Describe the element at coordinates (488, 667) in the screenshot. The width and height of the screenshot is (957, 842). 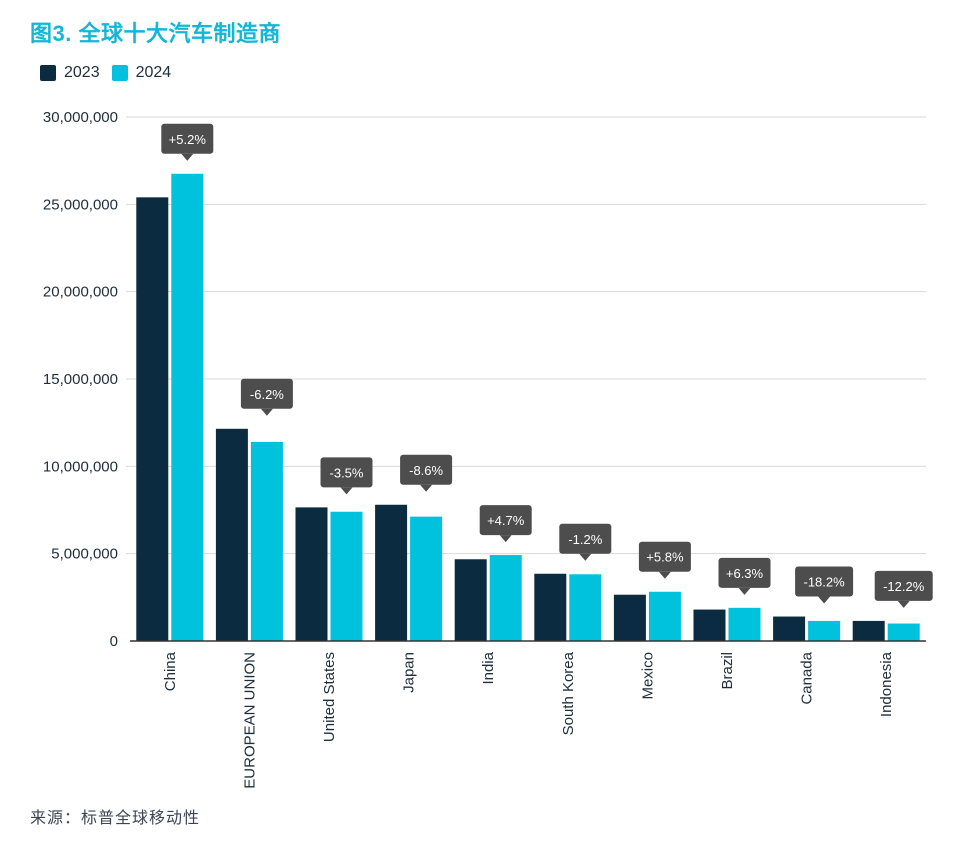
I see `x-category-label: India` at that location.